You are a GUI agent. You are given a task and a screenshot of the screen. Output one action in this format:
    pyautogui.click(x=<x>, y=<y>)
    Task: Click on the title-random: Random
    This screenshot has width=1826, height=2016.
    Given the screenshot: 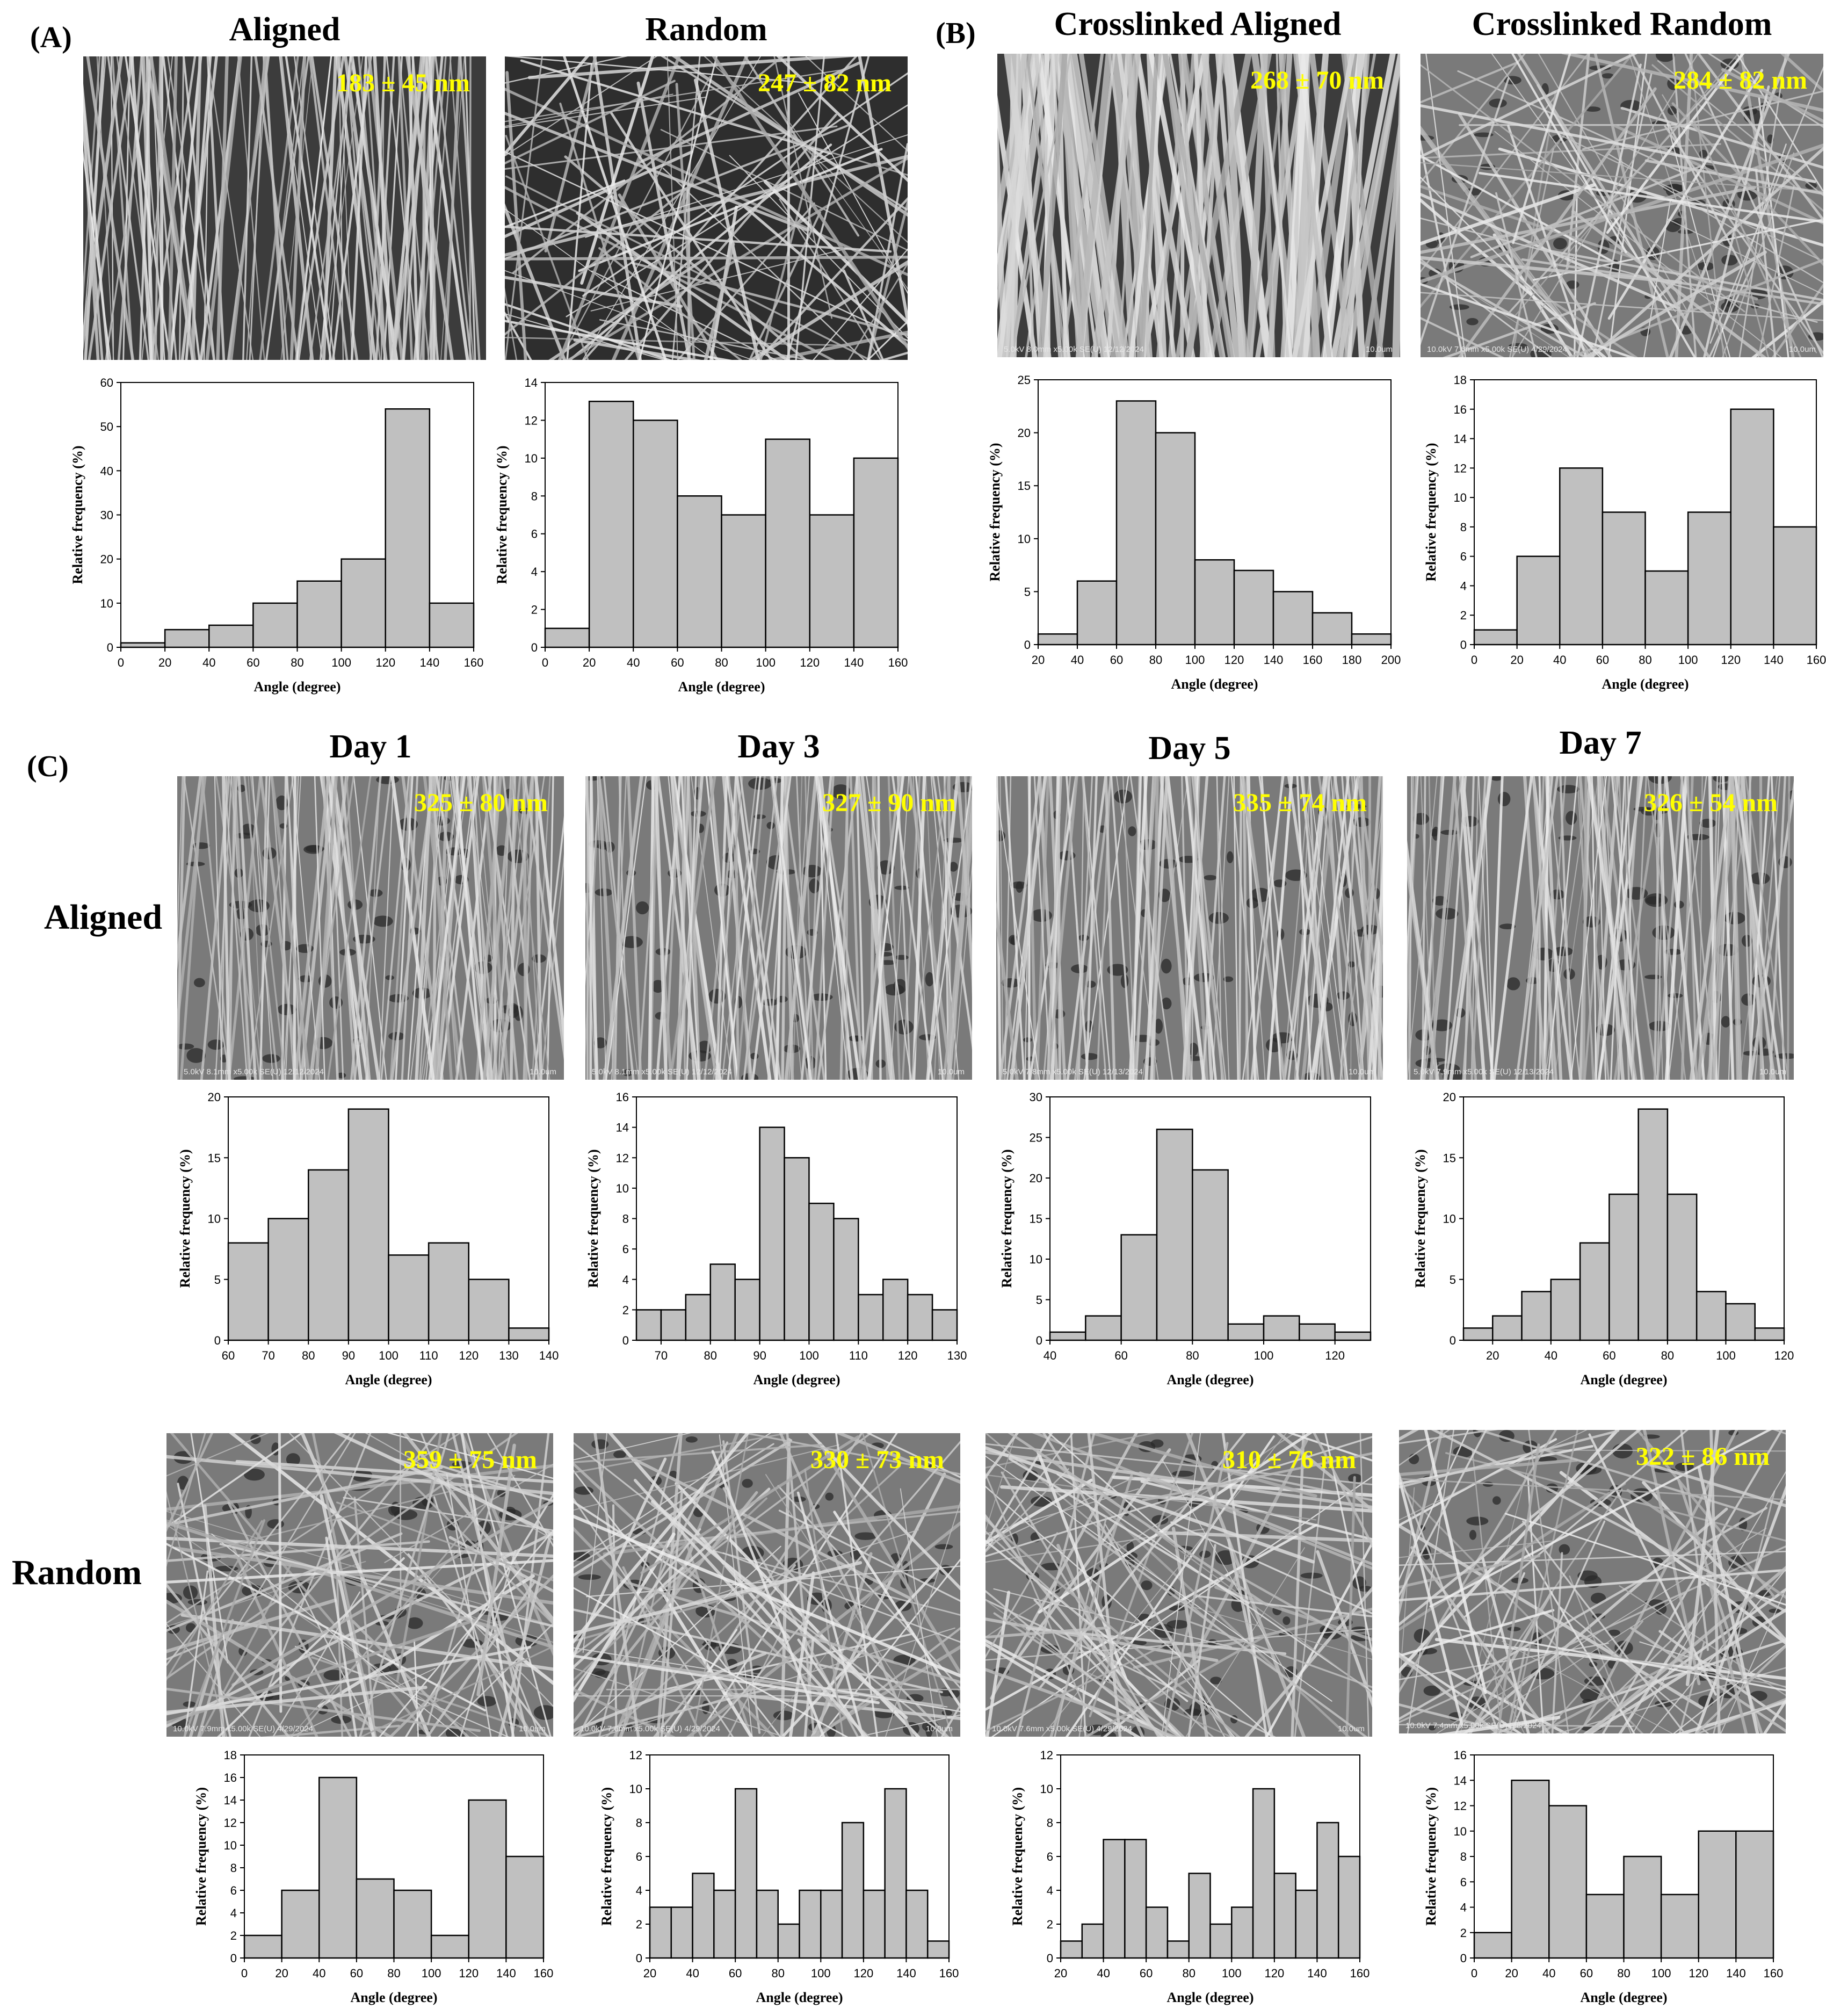 What is the action you would take?
    pyautogui.click(x=706, y=29)
    